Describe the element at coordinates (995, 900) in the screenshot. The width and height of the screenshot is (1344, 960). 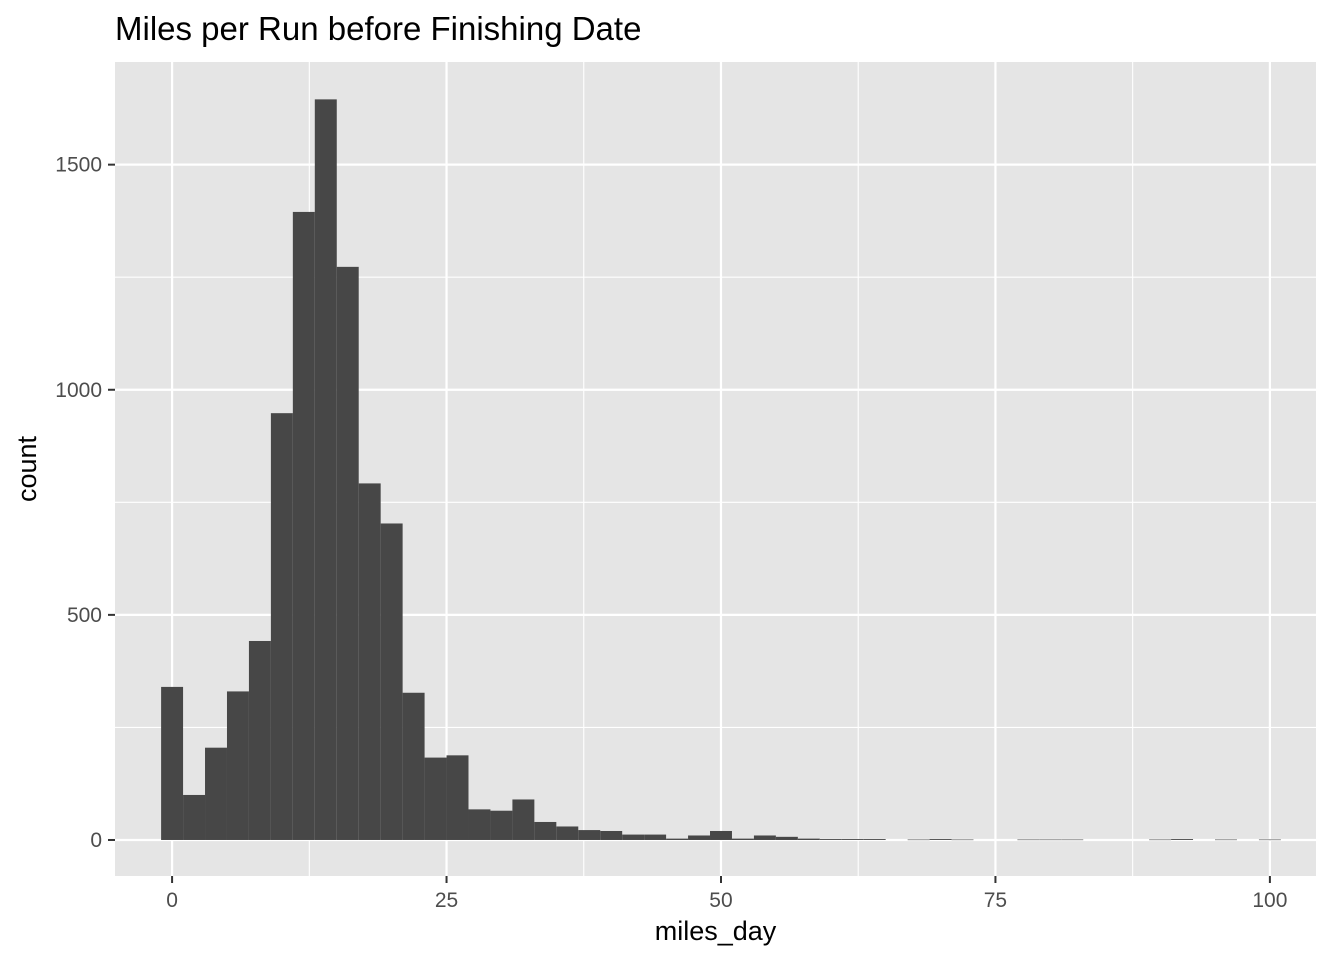
I see `x-tick-label: 75` at that location.